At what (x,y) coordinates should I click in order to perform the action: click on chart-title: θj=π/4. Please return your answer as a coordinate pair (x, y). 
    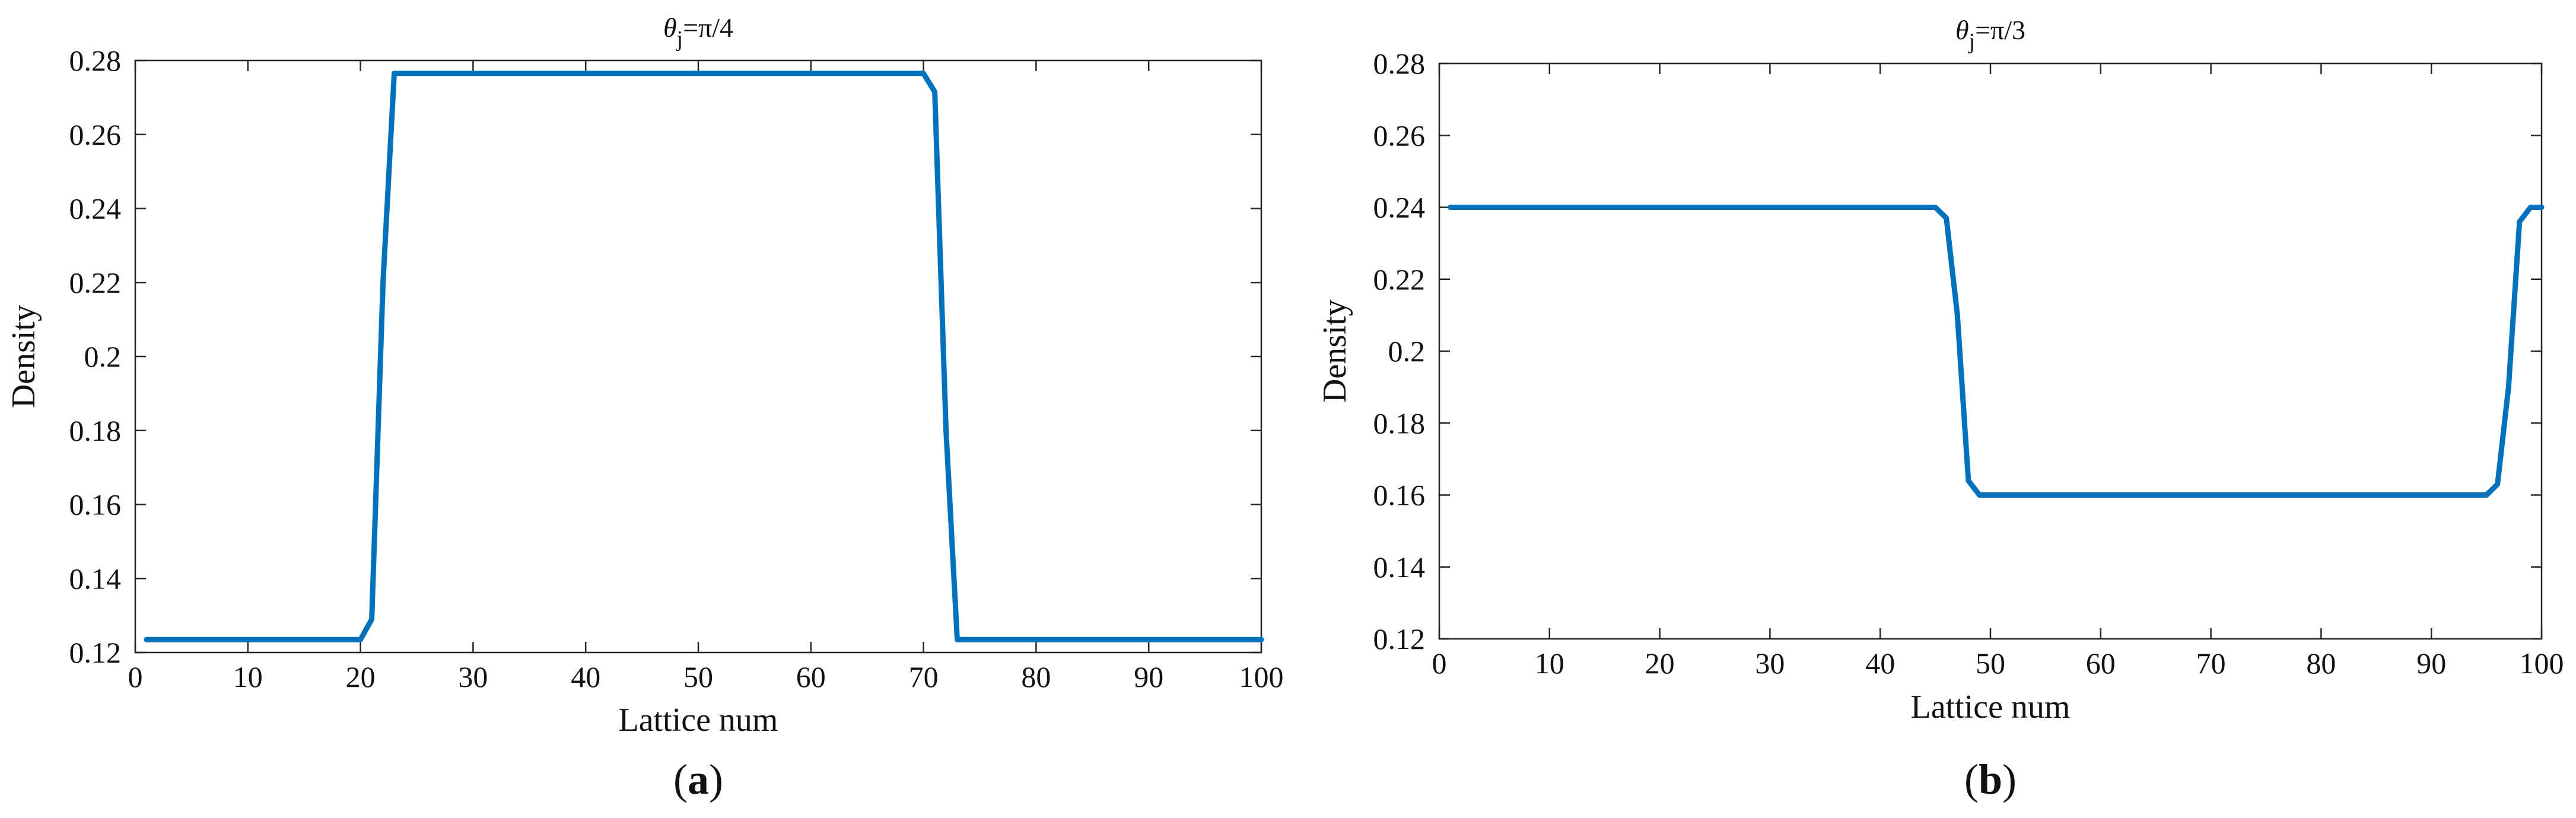
    Looking at the image, I should click on (698, 32).